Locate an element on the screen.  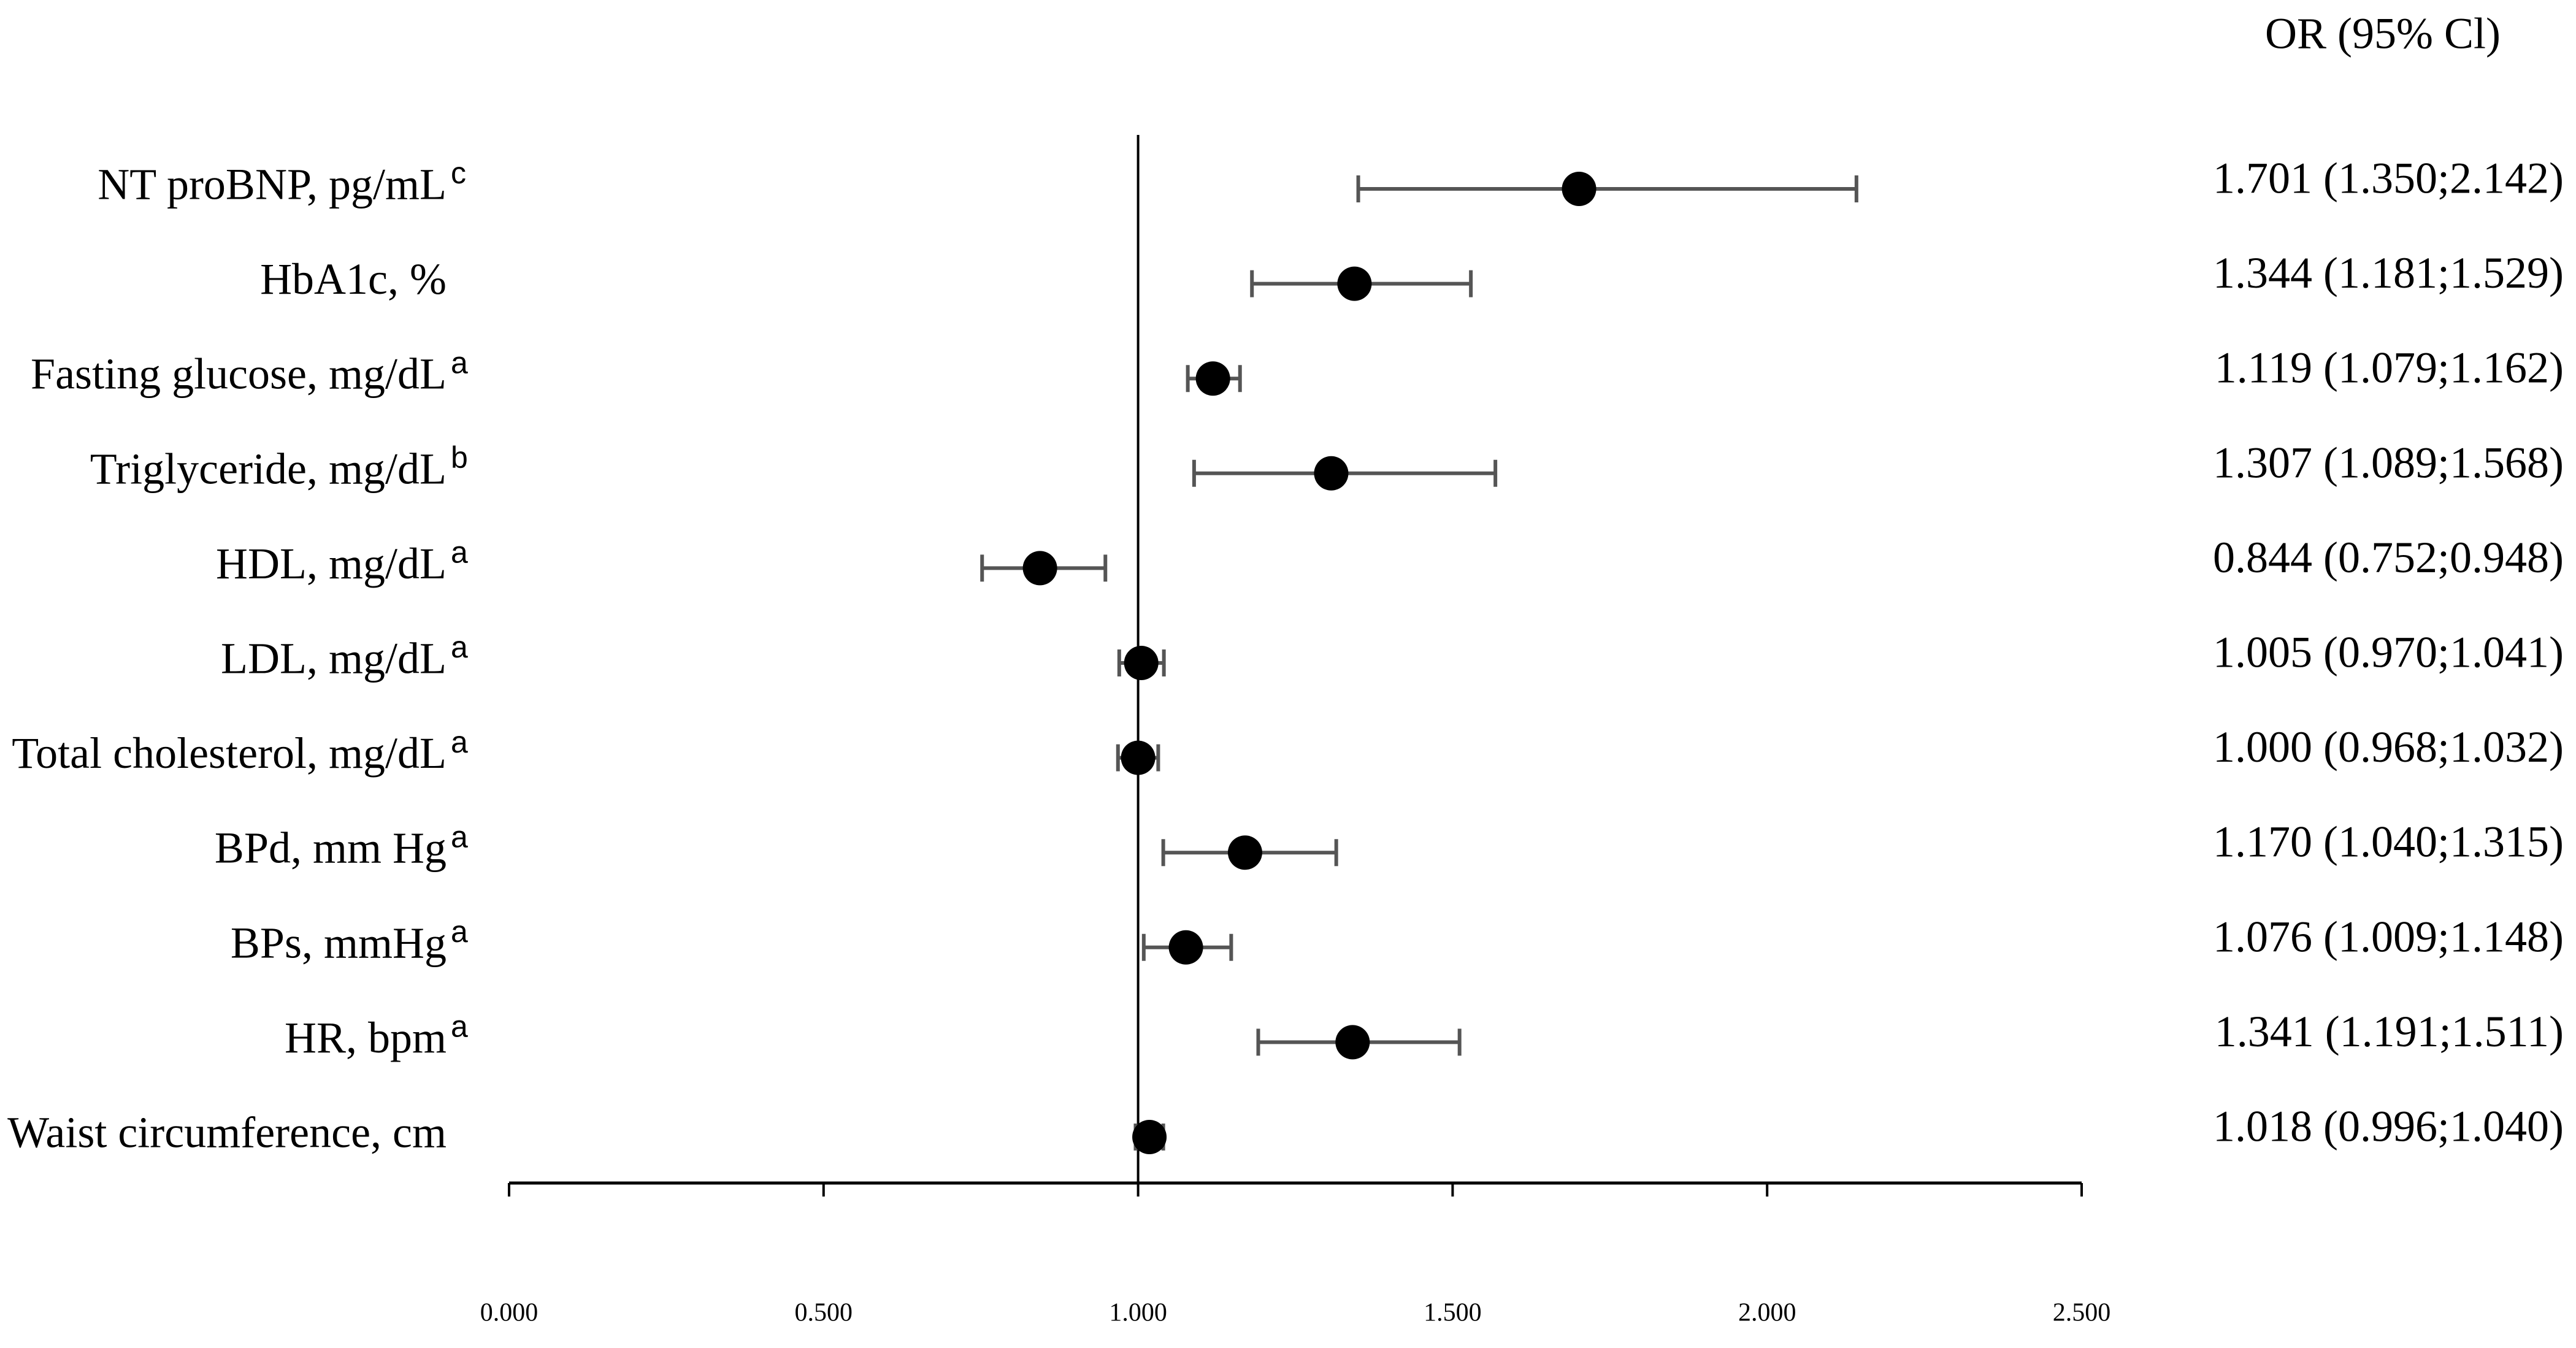
x-tick-label: 2.000 is located at coordinates (1767, 1313).